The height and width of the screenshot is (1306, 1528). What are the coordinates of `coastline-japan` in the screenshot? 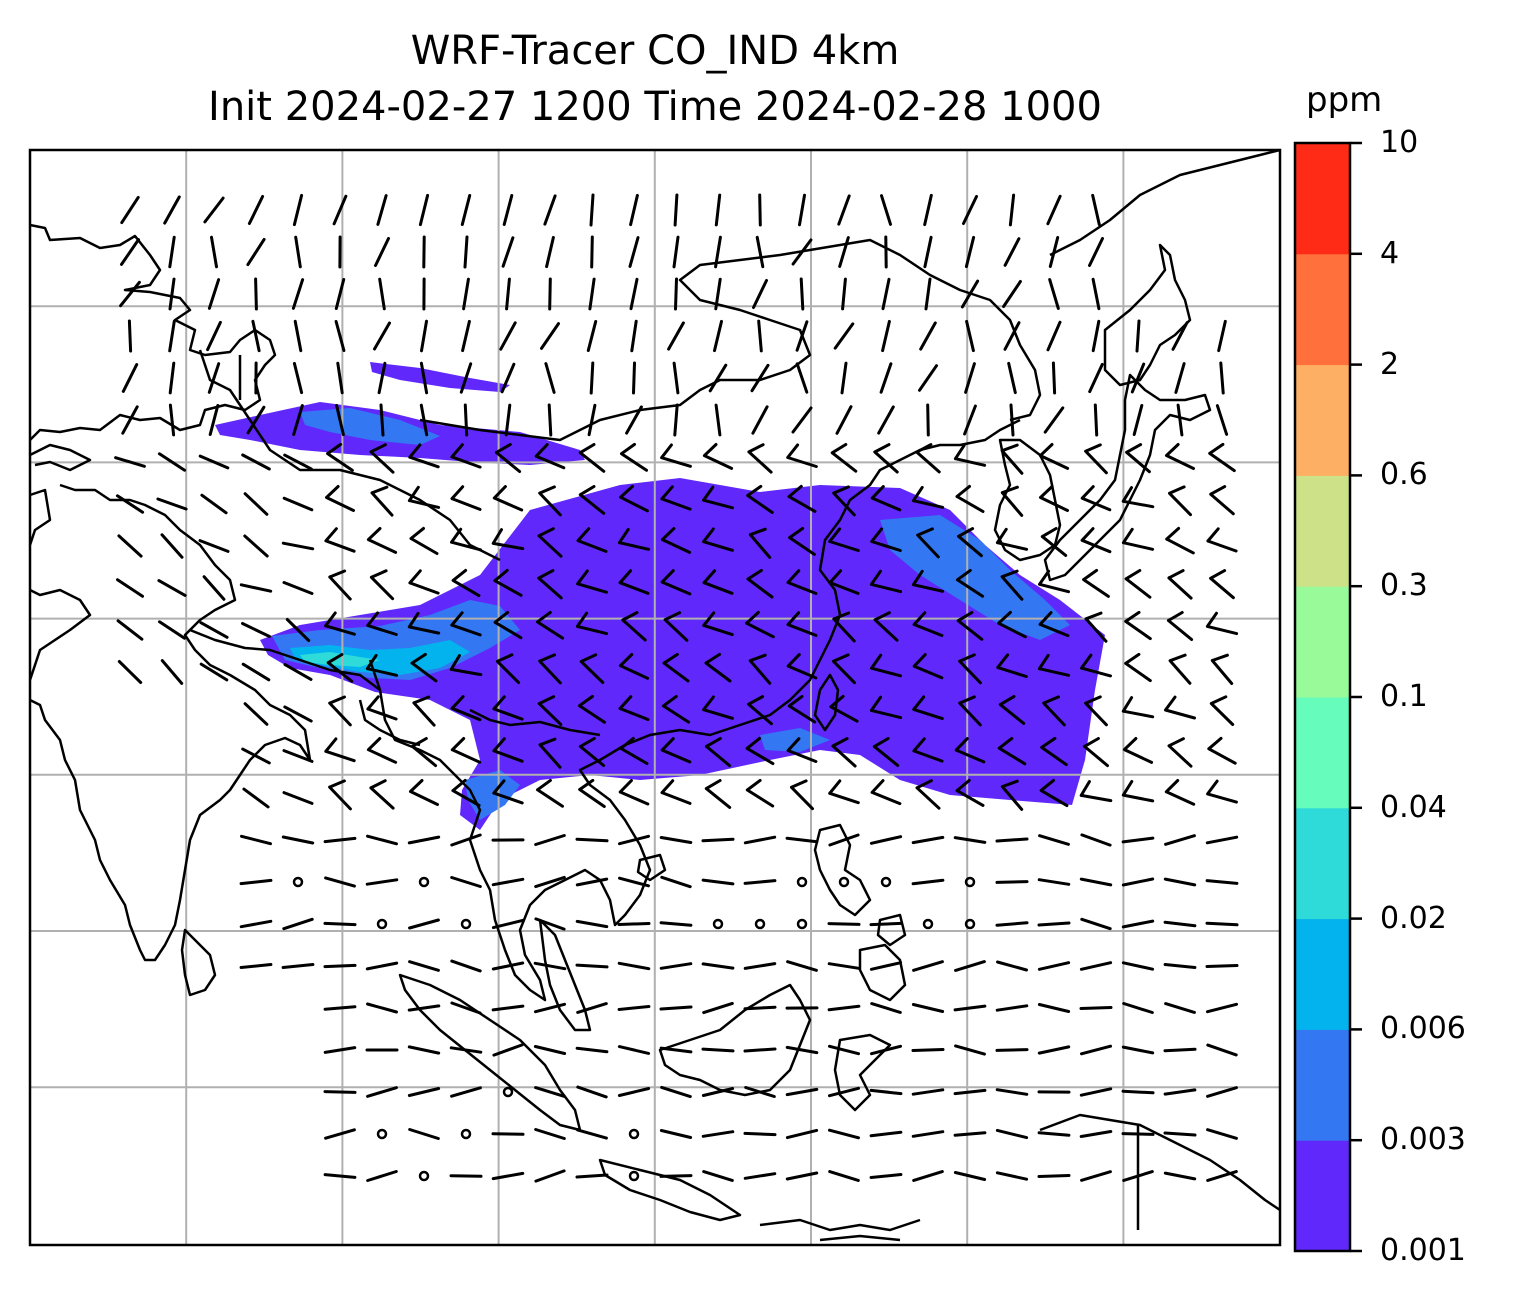 It's located at (1127, 477).